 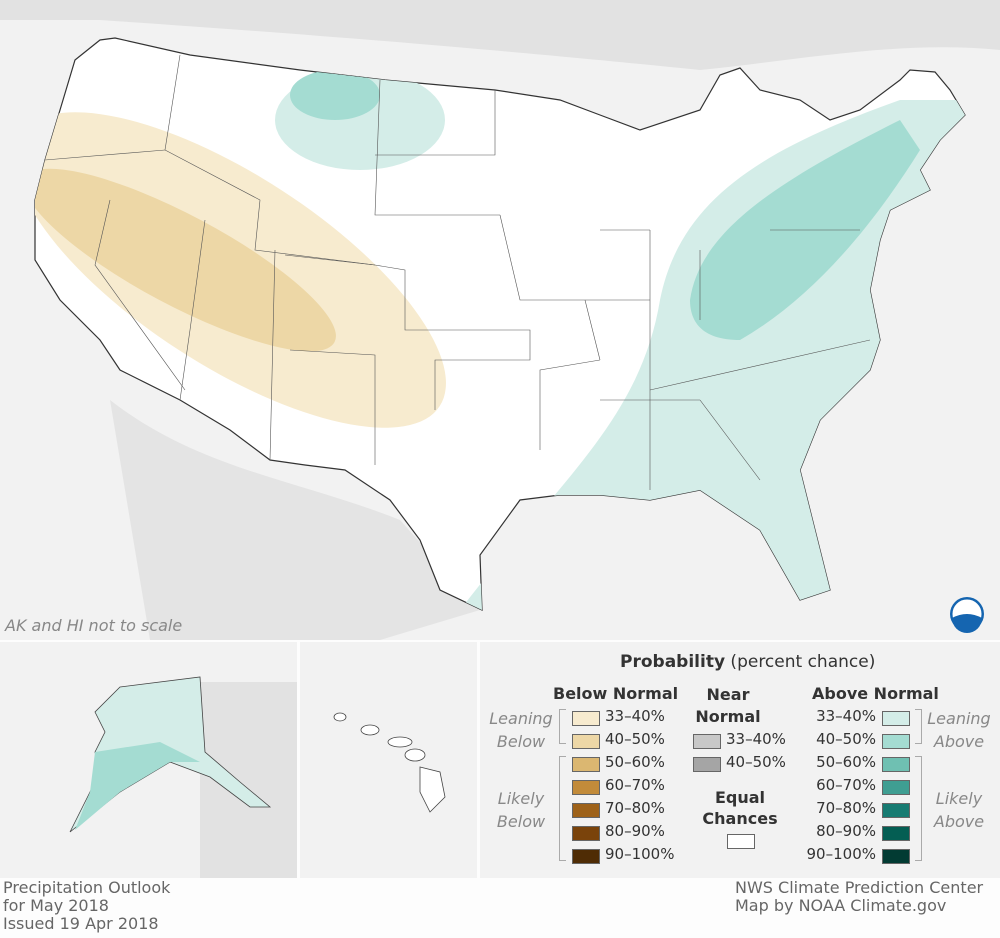 I want to click on above-label: 33–40%, so click(x=846, y=716).